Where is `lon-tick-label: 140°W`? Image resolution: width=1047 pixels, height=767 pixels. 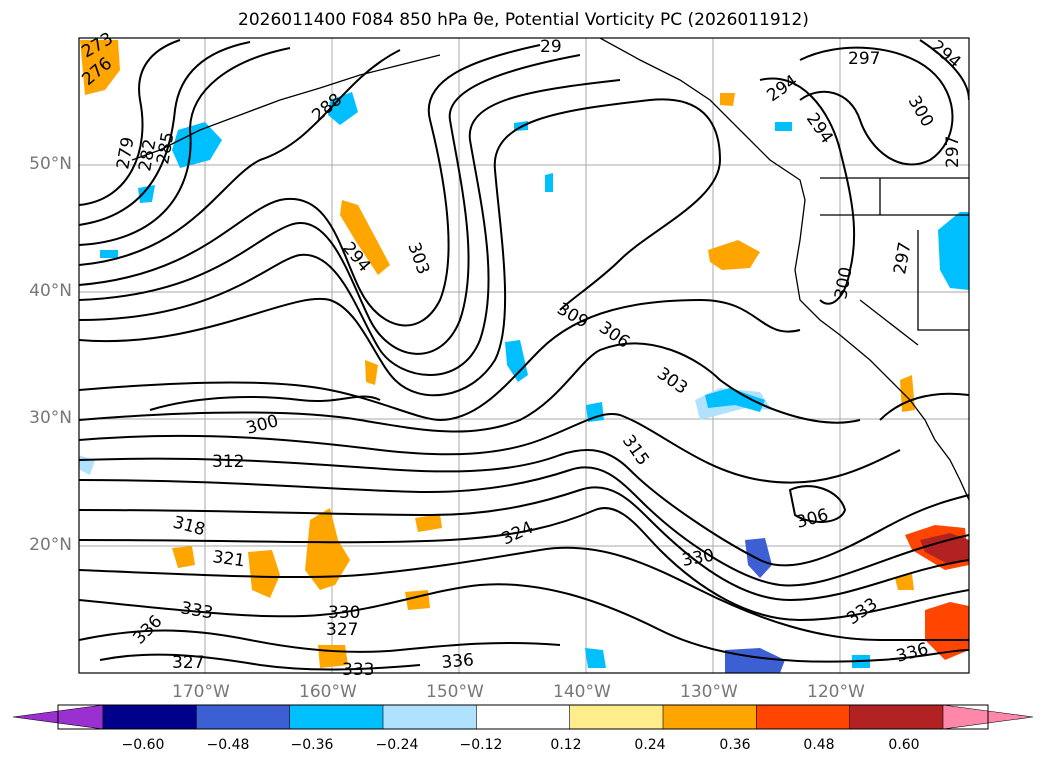 lon-tick-label: 140°W is located at coordinates (582, 692).